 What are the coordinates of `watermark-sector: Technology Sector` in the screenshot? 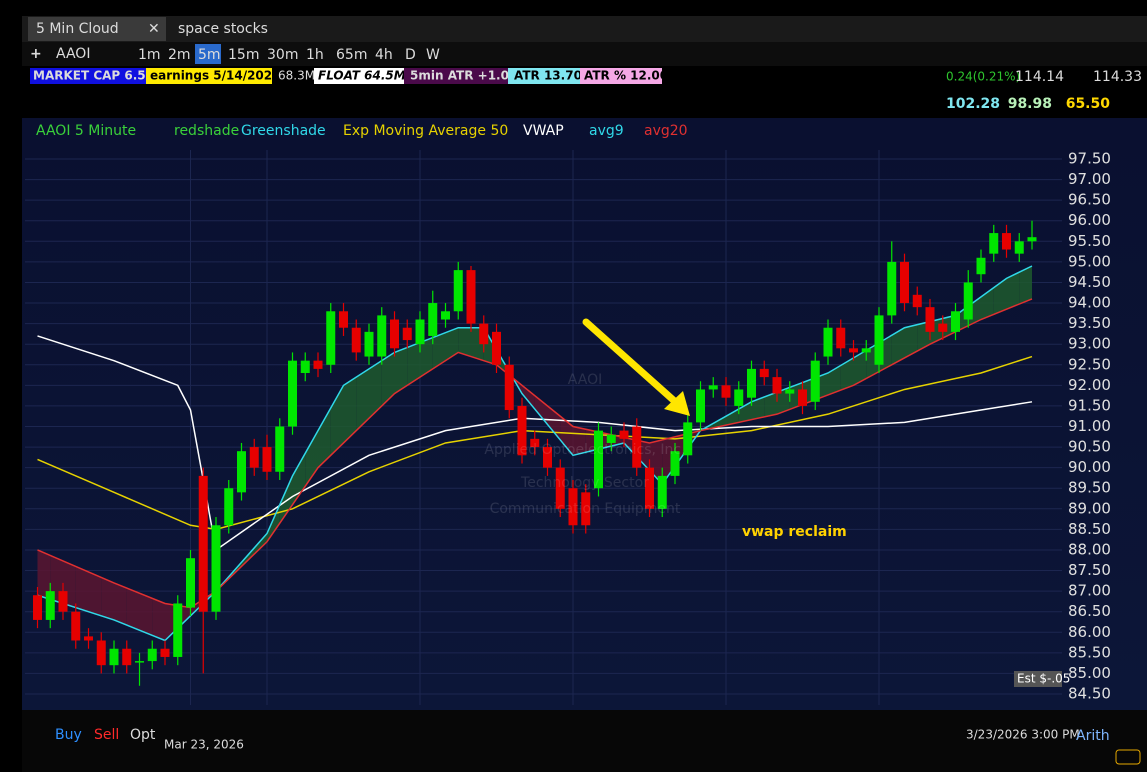 It's located at (584, 483).